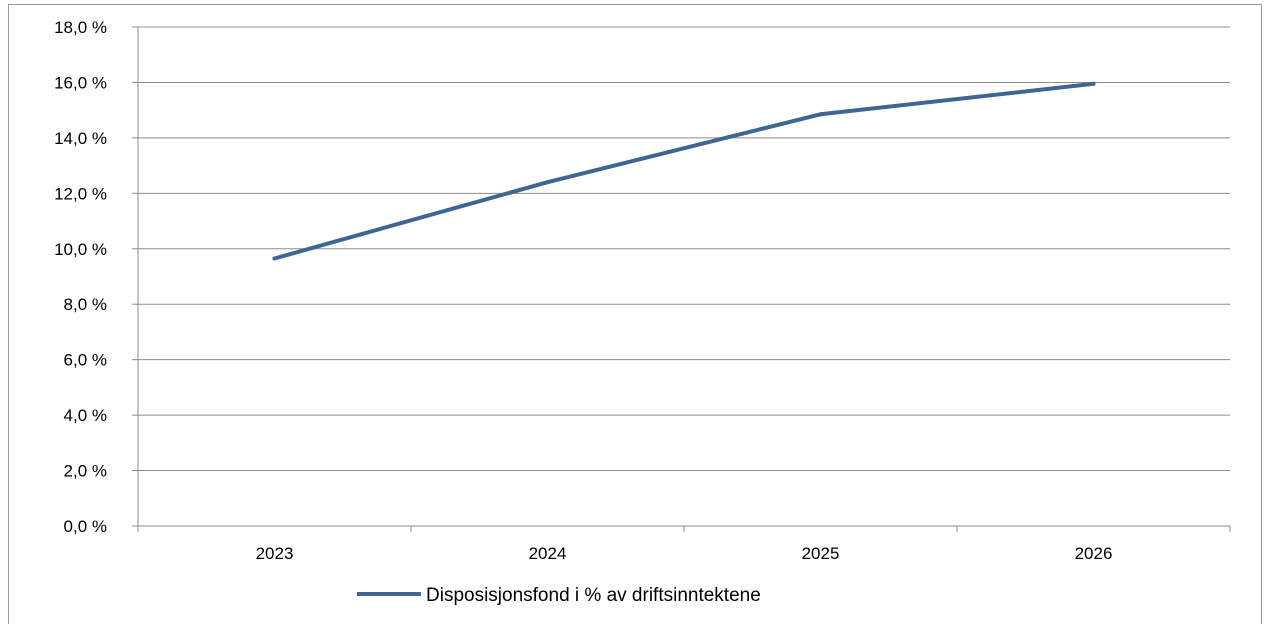  What do you see at coordinates (80, 193) in the screenshot?
I see `y-tick-label: 12,0 %` at bounding box center [80, 193].